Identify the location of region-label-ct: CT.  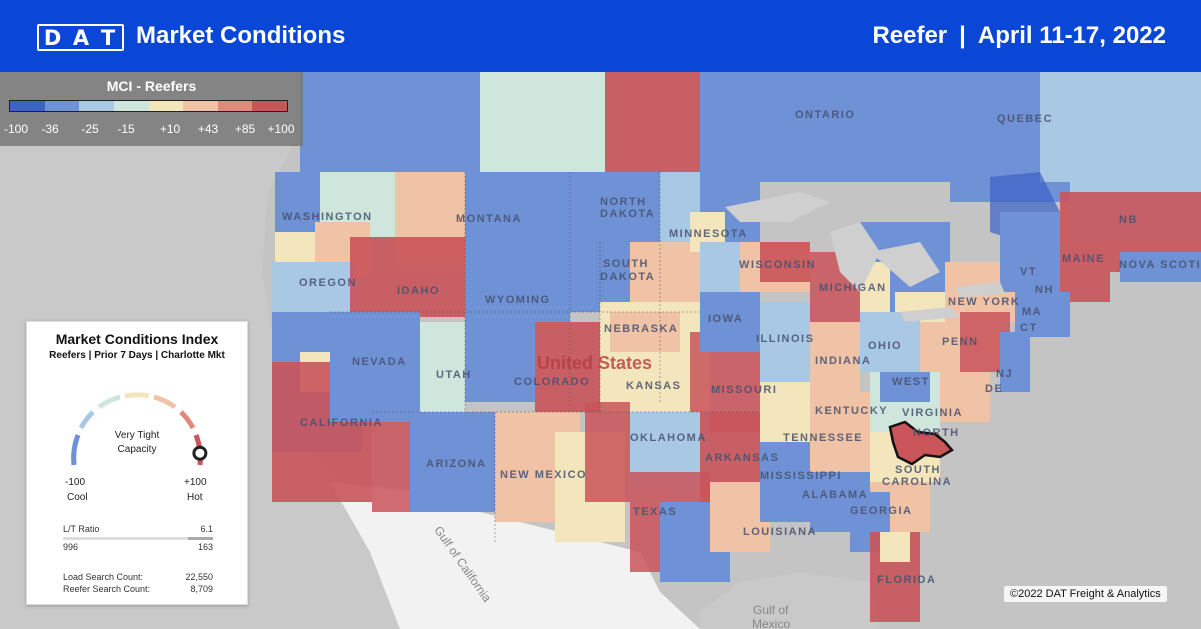
(1029, 328).